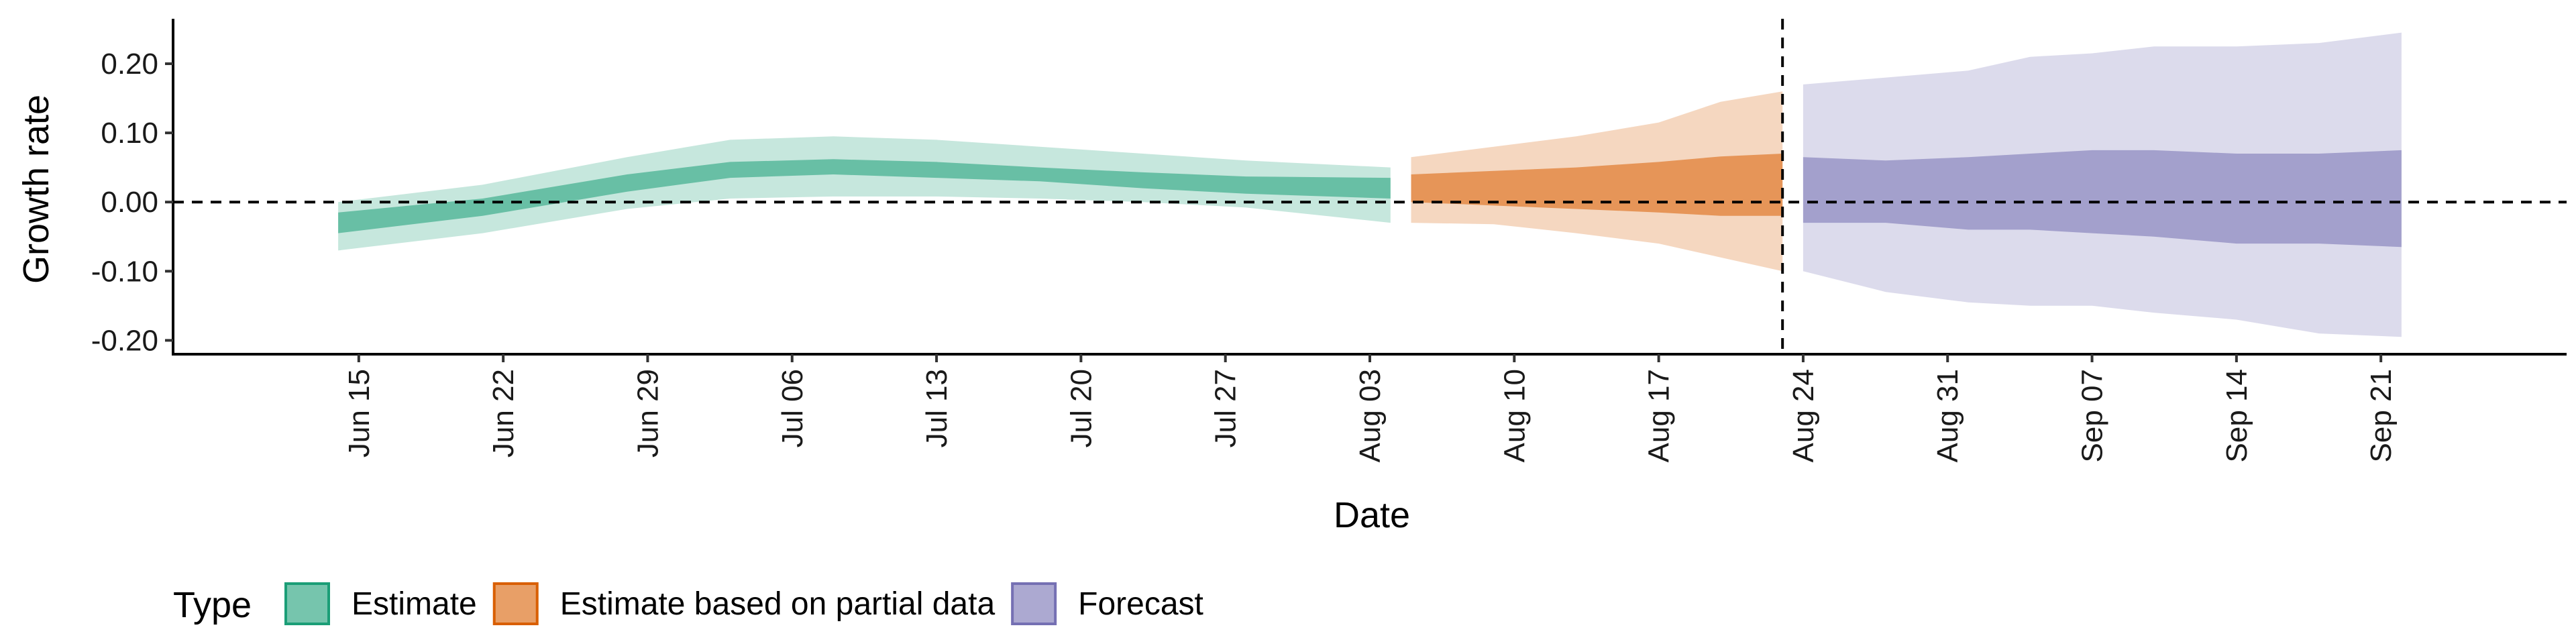 The width and height of the screenshot is (2576, 644). I want to click on estimate-based-on-partial-data-inner-band, so click(1597, 185).